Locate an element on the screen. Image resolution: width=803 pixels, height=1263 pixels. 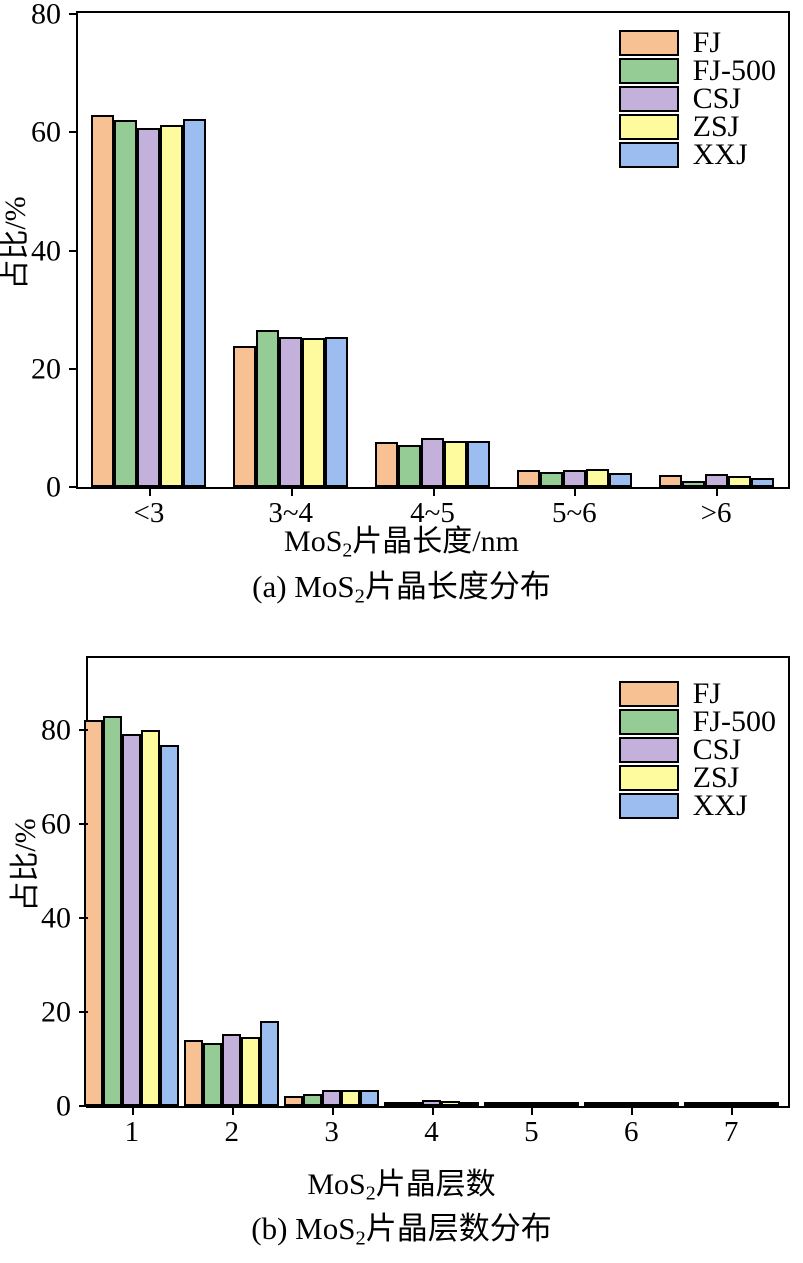
bar-a-2-zsj is located at coordinates (455, 463).